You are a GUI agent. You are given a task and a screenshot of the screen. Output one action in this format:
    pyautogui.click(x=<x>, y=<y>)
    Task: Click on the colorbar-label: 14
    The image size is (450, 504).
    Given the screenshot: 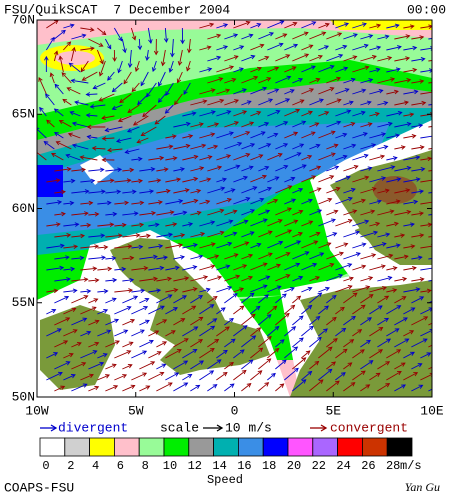 What is the action you would take?
    pyautogui.click(x=219, y=466)
    